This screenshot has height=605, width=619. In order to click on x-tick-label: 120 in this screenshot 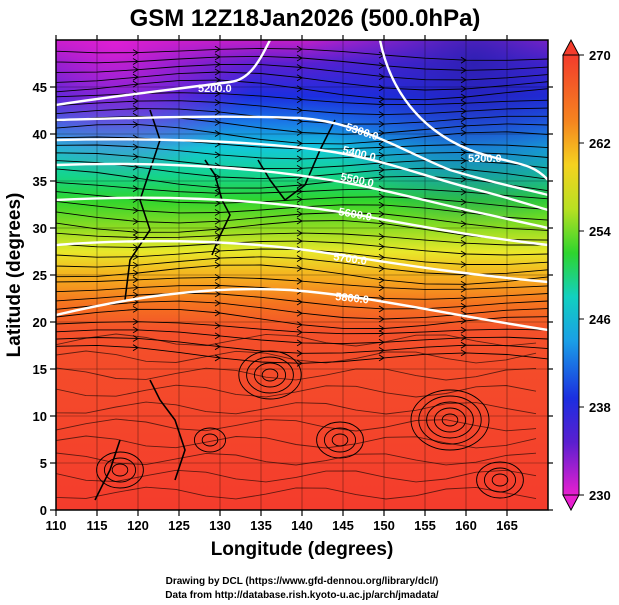, I will do `click(138, 525)`.